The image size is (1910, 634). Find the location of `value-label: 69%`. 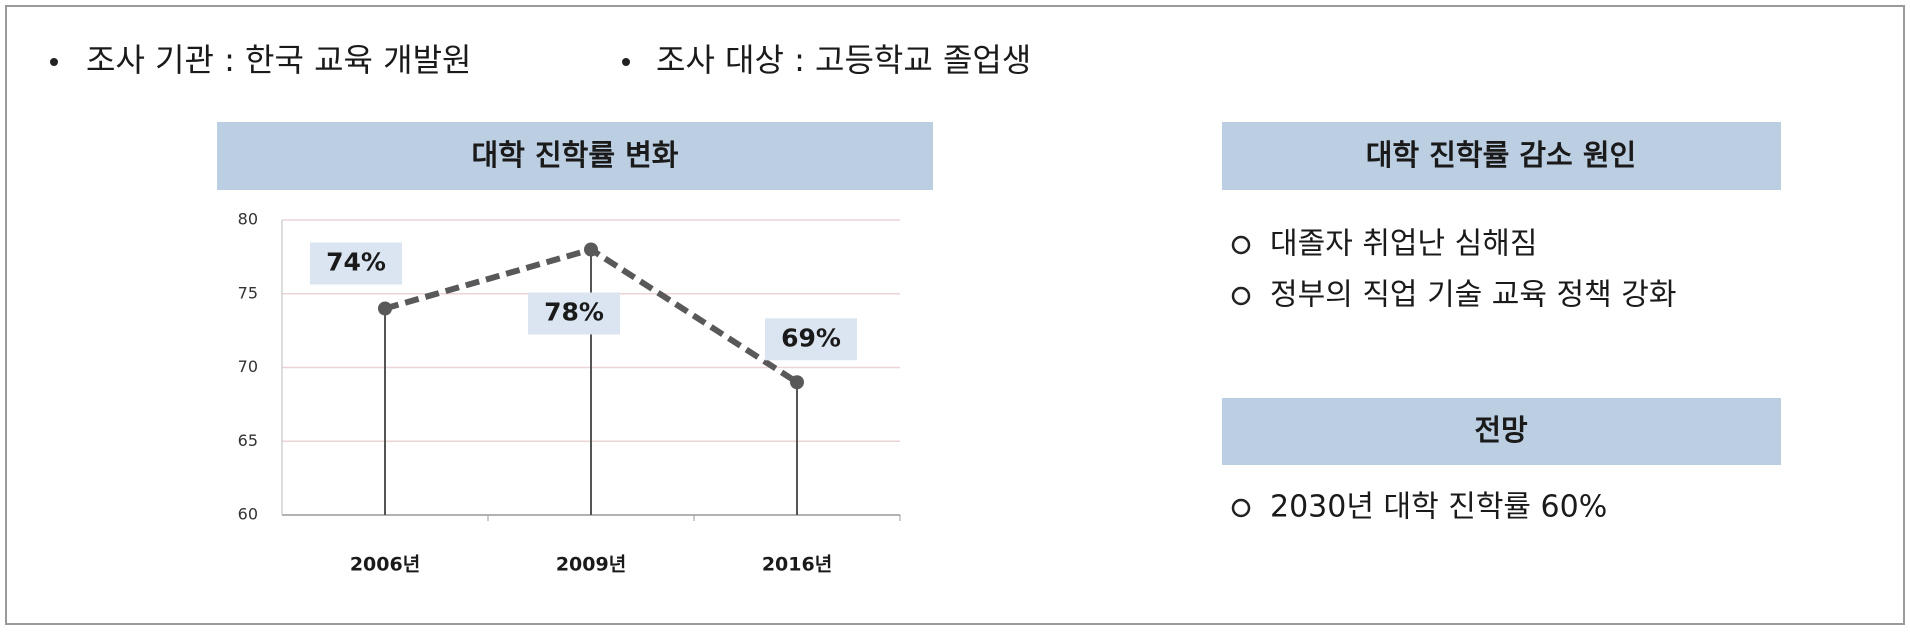

value-label: 69% is located at coordinates (811, 337).